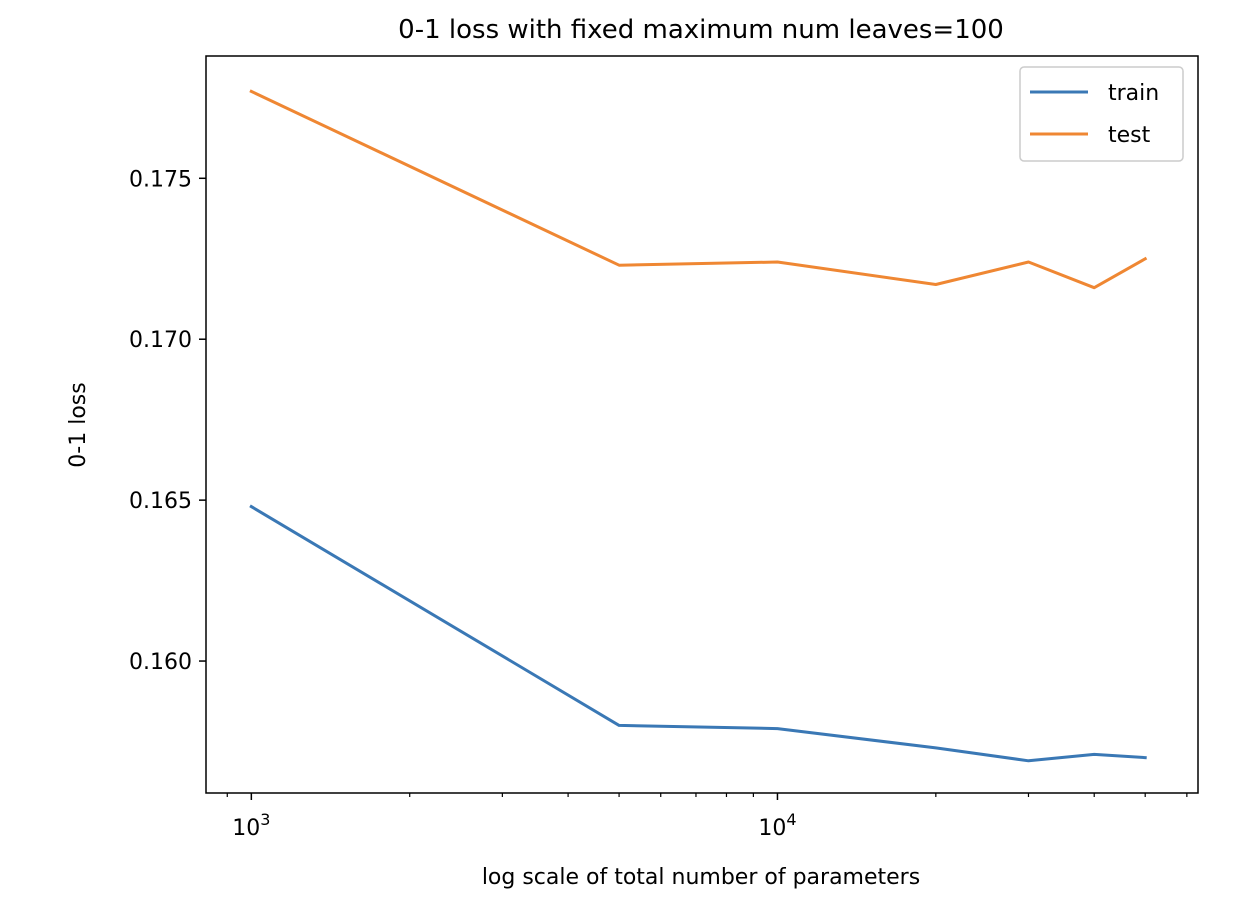 Image resolution: width=1234 pixels, height=912 pixels. Describe the element at coordinates (160, 662) in the screenshot. I see `y-tick-label: 0.160` at that location.